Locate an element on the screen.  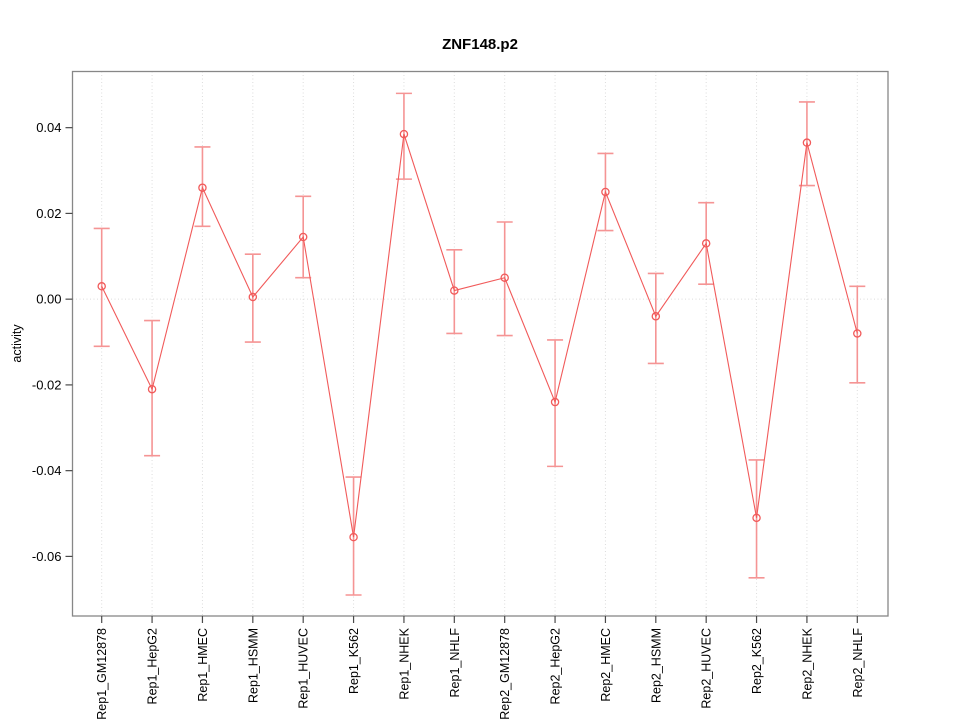
x-category-label: Rep1_HepG2 is located at coordinates (153, 666).